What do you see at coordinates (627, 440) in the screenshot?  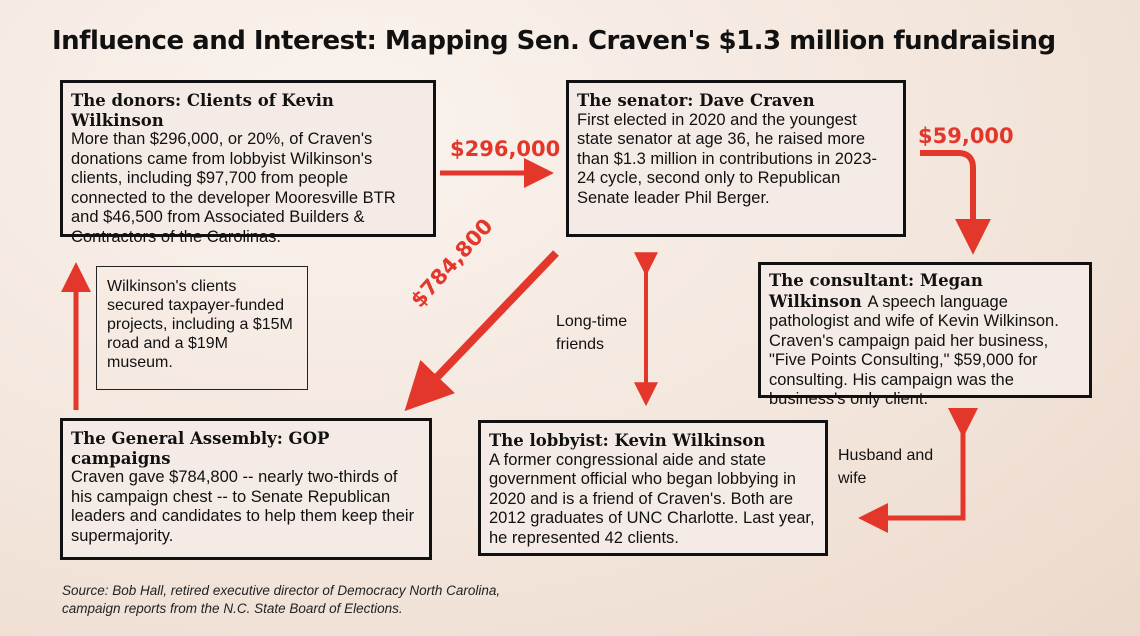 I see `lobbyist-heading: The lobbyist: Kevin Wilkinson` at bounding box center [627, 440].